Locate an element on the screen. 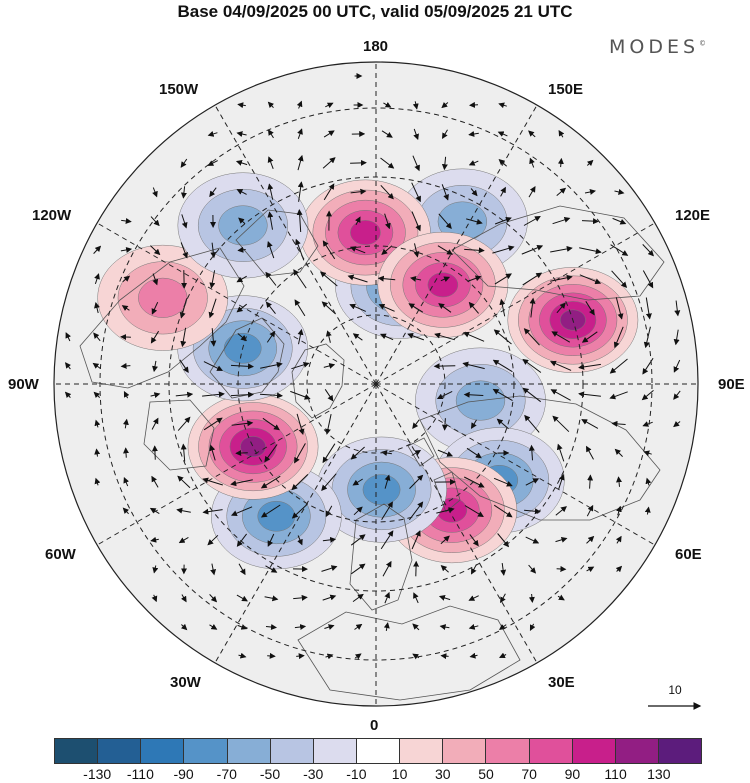  brand-mark: © is located at coordinates (703, 43).